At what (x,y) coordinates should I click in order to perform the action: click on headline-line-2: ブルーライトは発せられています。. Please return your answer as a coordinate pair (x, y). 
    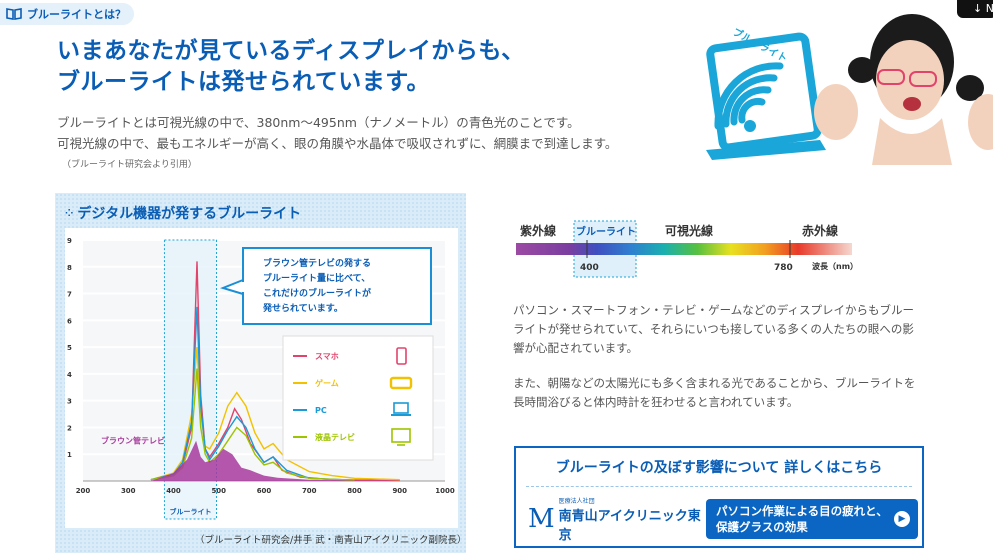
    Looking at the image, I should click on (244, 82).